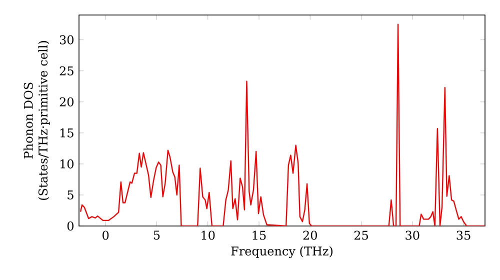  What do you see at coordinates (67, 39) in the screenshot?
I see `y-tick-label: 30` at bounding box center [67, 39].